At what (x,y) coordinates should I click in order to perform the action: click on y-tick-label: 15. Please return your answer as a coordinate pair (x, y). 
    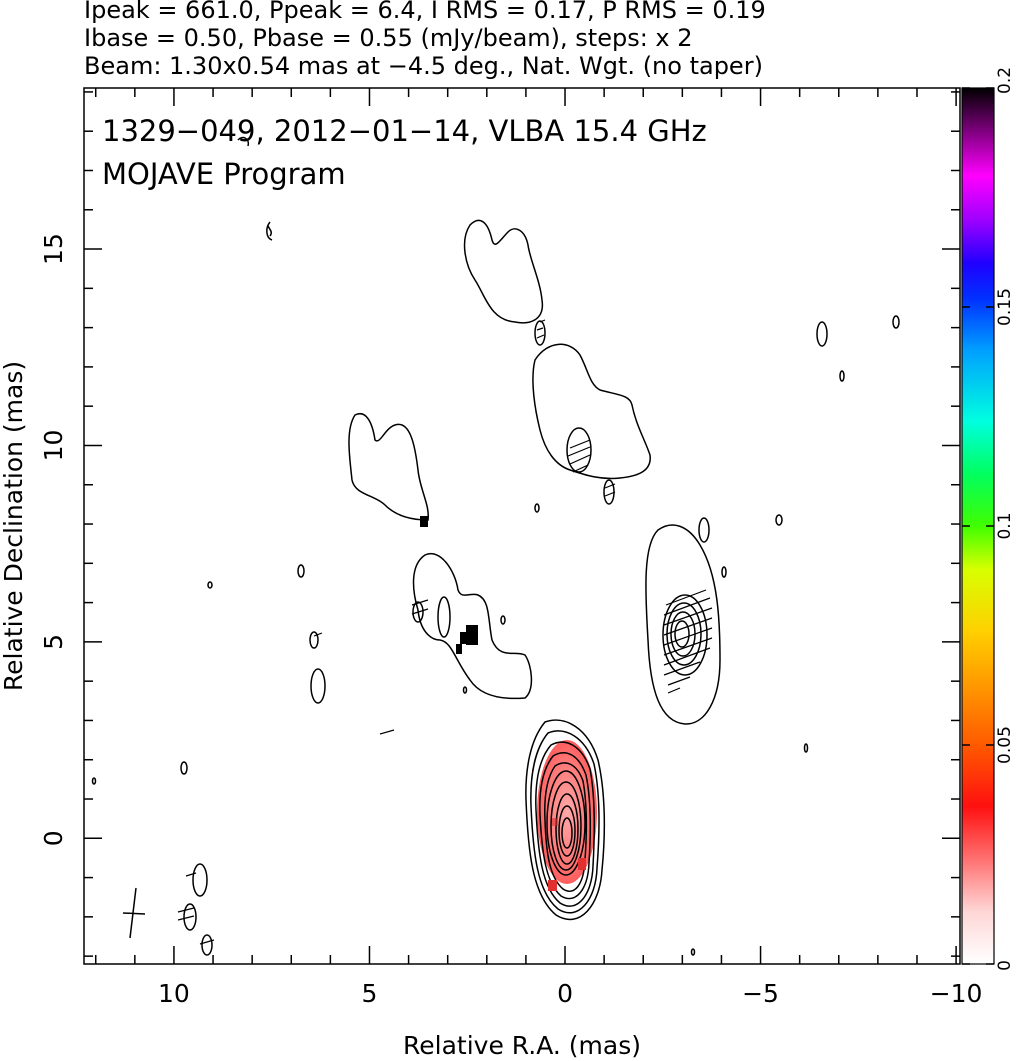
    Looking at the image, I should click on (53, 249).